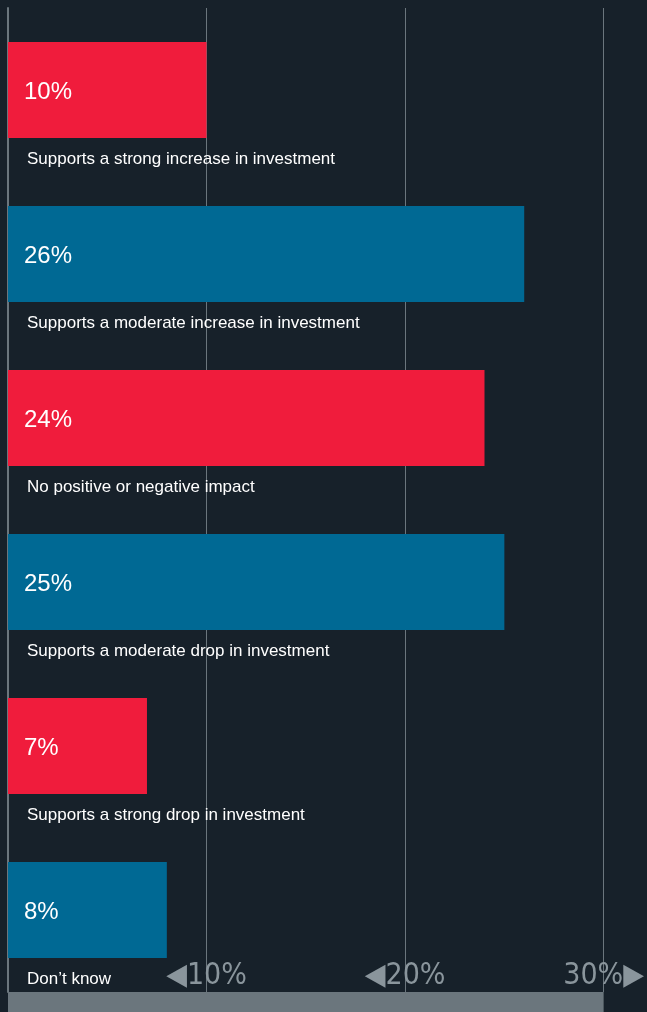  Describe the element at coordinates (178, 650) in the screenshot. I see `y-tick-label: Supports a moderate drop in investment` at that location.